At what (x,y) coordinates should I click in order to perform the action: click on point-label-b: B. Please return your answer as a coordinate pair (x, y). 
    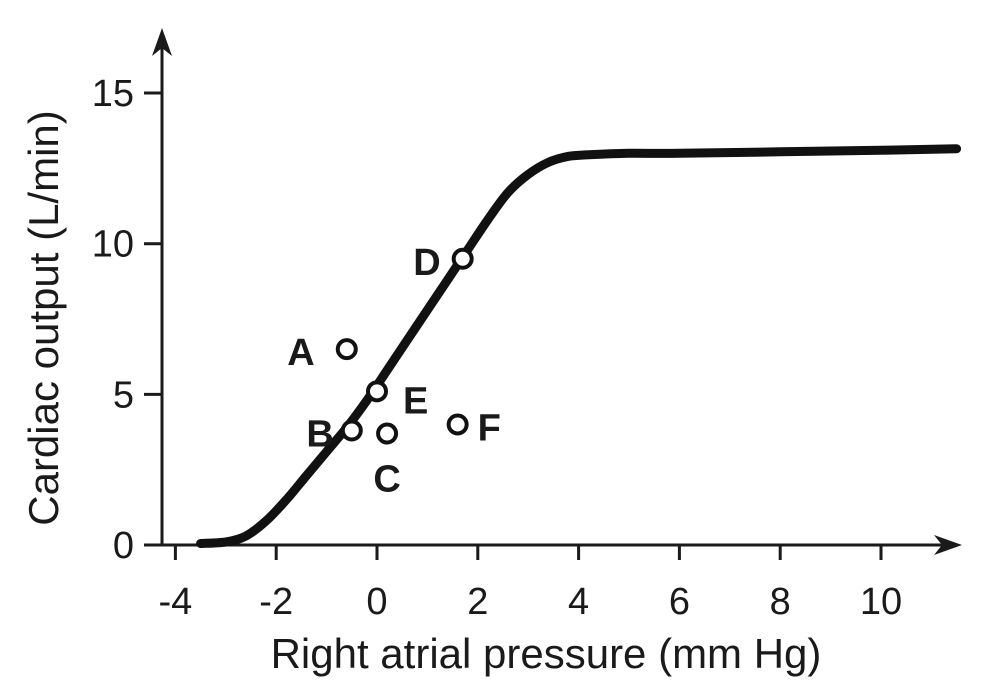
    Looking at the image, I should click on (319, 435).